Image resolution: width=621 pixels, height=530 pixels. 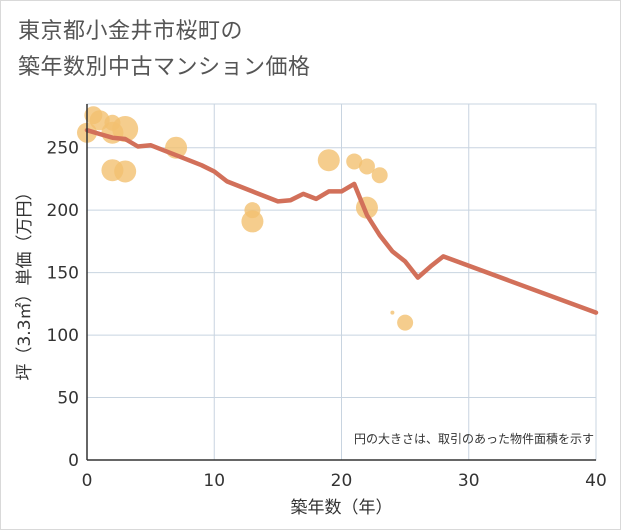 What do you see at coordinates (474, 438) in the screenshot?
I see `size-note: 円の大きさは、取引のあった物件面積を示す` at bounding box center [474, 438].